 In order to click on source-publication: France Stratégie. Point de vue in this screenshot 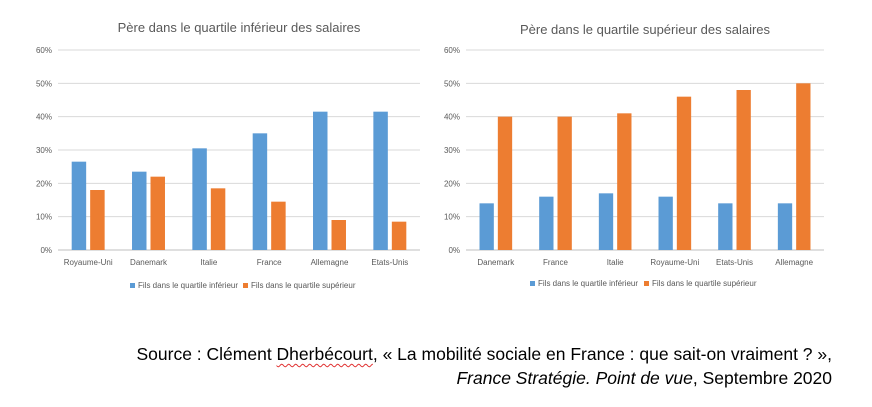, I will do `click(574, 378)`.